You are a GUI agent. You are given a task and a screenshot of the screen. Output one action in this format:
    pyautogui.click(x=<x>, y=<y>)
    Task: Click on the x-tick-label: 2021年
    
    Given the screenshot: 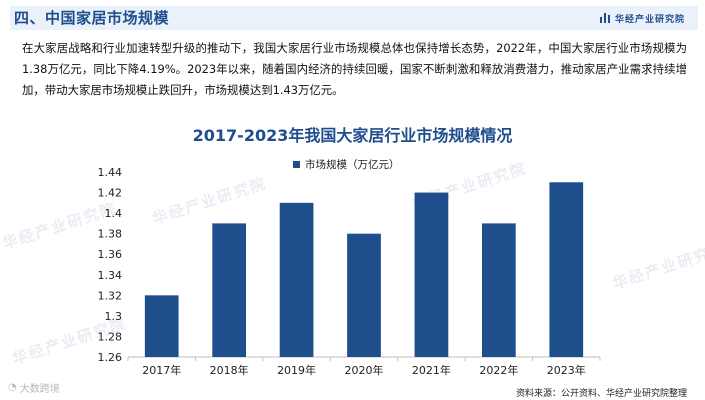 What is the action you would take?
    pyautogui.click(x=431, y=370)
    